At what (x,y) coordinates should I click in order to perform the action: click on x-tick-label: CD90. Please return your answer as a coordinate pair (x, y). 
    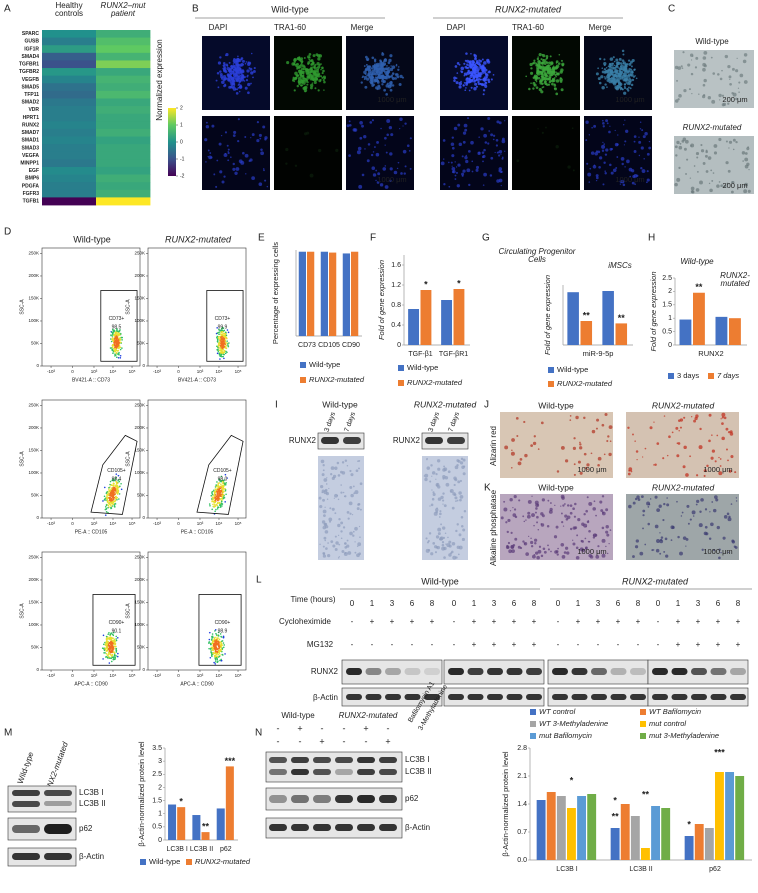
    Looking at the image, I should click on (351, 345).